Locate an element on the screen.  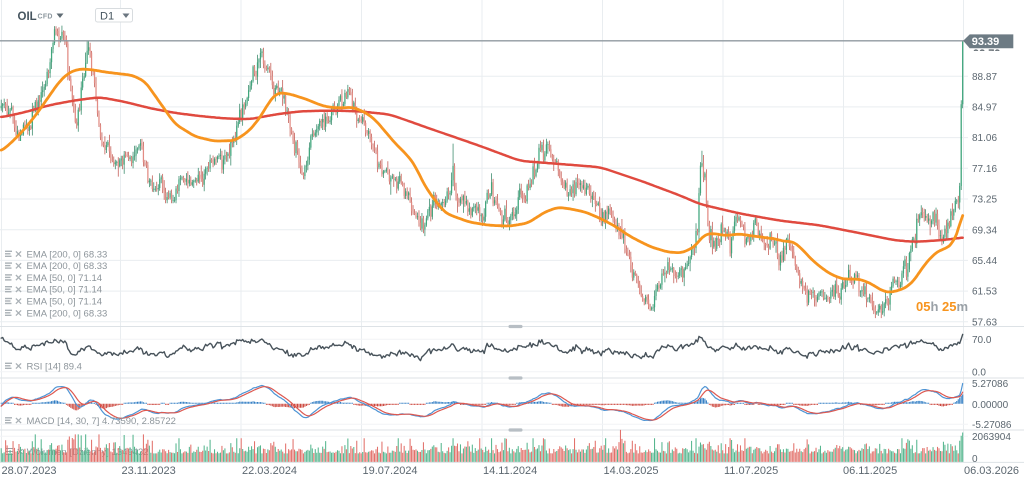
svg-text: OIL is located at coordinates (27, 17).